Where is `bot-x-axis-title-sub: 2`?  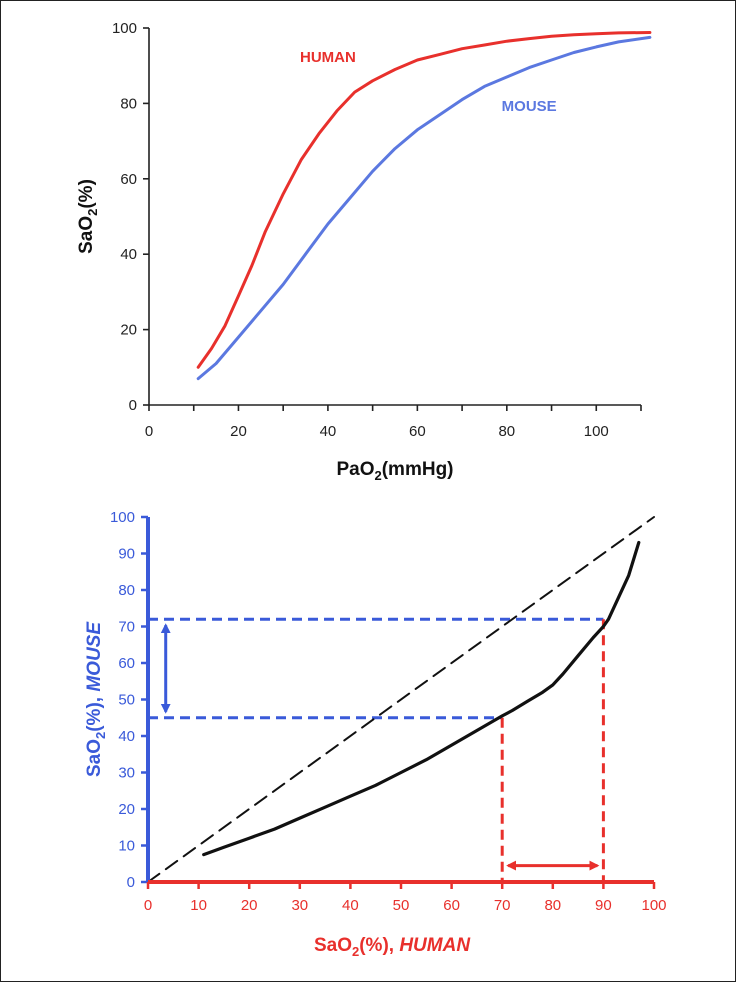 bot-x-axis-title-sub: 2 is located at coordinates (355, 951).